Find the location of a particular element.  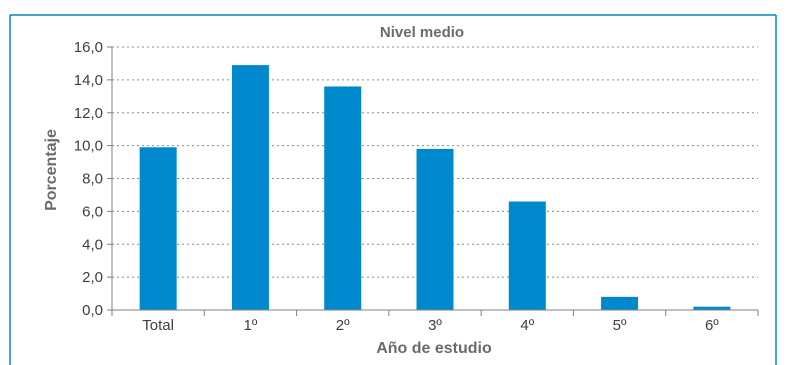

x-tick-labels: Total 1º 2º 3º 4º 5º 6º is located at coordinates (430, 325).